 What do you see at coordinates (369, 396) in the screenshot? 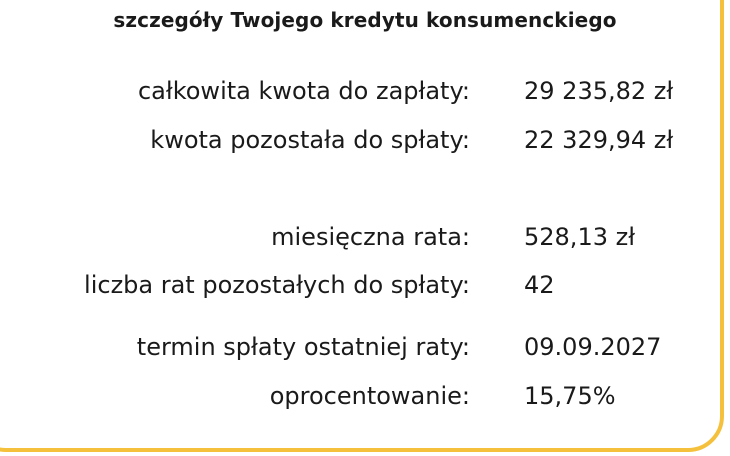
I see `detail-label: oprocentowanie:` at bounding box center [369, 396].